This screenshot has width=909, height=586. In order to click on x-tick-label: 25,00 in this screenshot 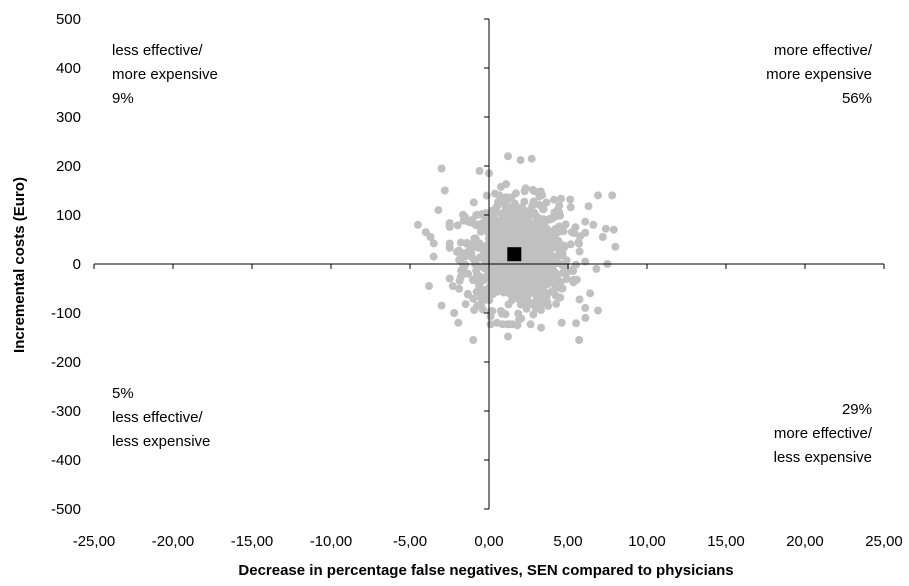, I will do `click(884, 541)`.